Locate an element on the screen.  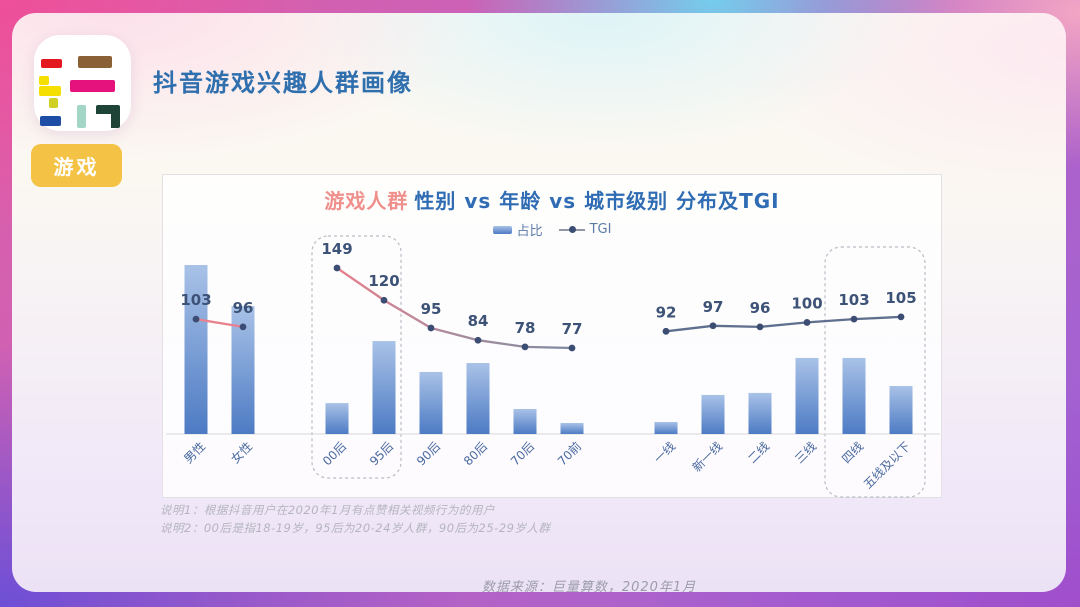
chart-title-highlight: 游戏人群 is located at coordinates (366, 201).